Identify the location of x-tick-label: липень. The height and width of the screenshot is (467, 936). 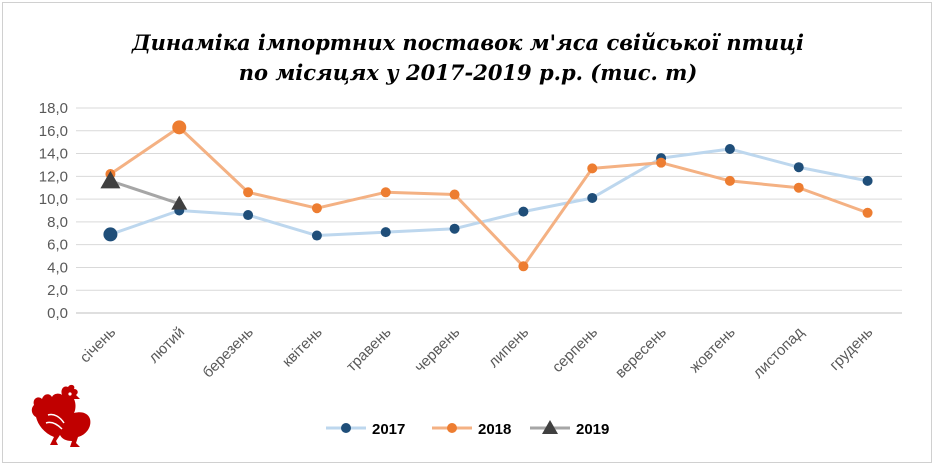
(508, 347).